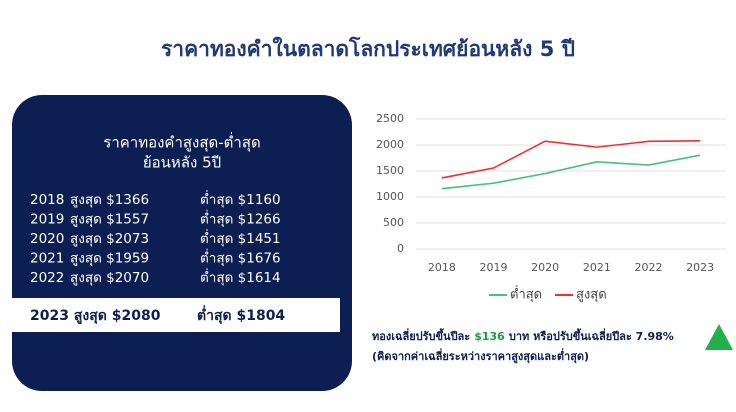  I want to click on x-tick-label: 2021, so click(597, 267).